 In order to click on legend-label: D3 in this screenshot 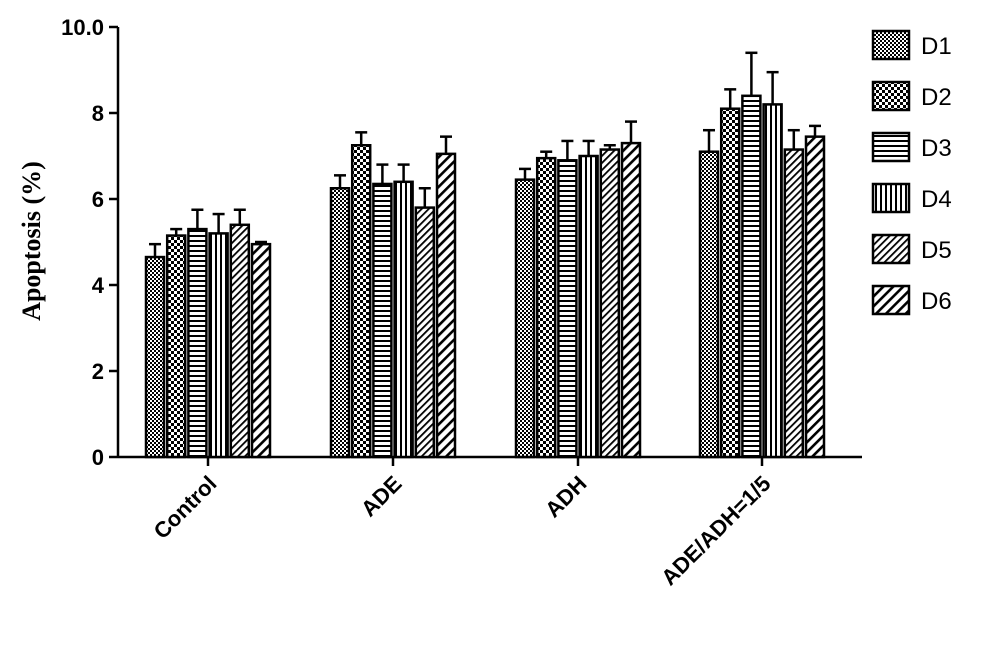, I will do `click(936, 148)`.